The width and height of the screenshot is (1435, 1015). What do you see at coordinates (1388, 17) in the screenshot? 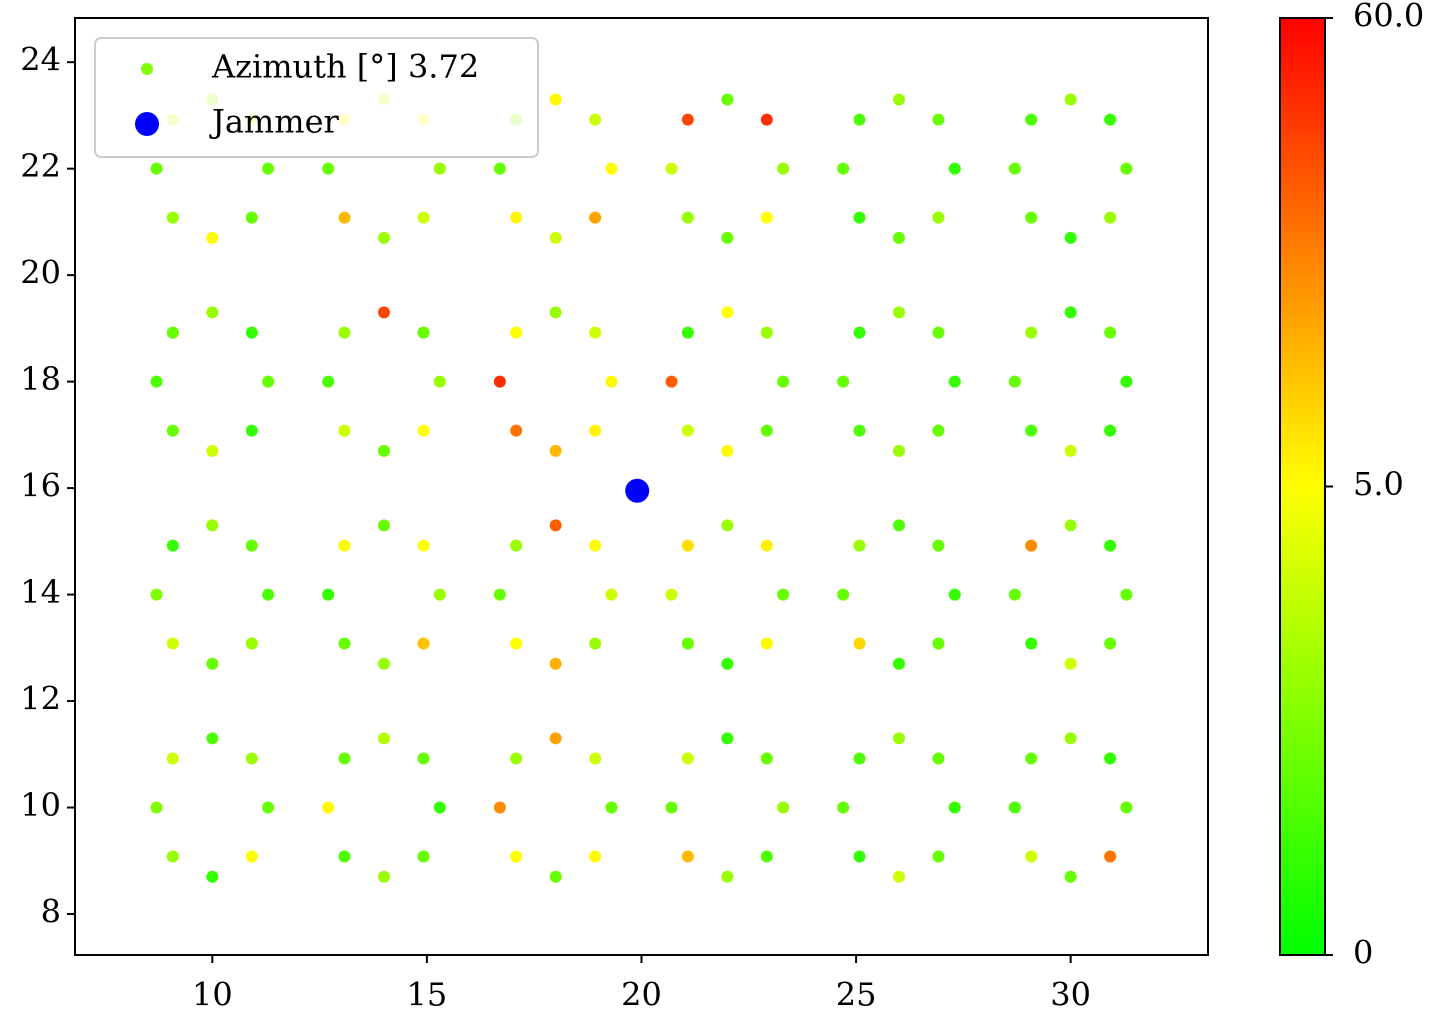
I see `colorbar-tick-label: 60.0` at bounding box center [1388, 17].